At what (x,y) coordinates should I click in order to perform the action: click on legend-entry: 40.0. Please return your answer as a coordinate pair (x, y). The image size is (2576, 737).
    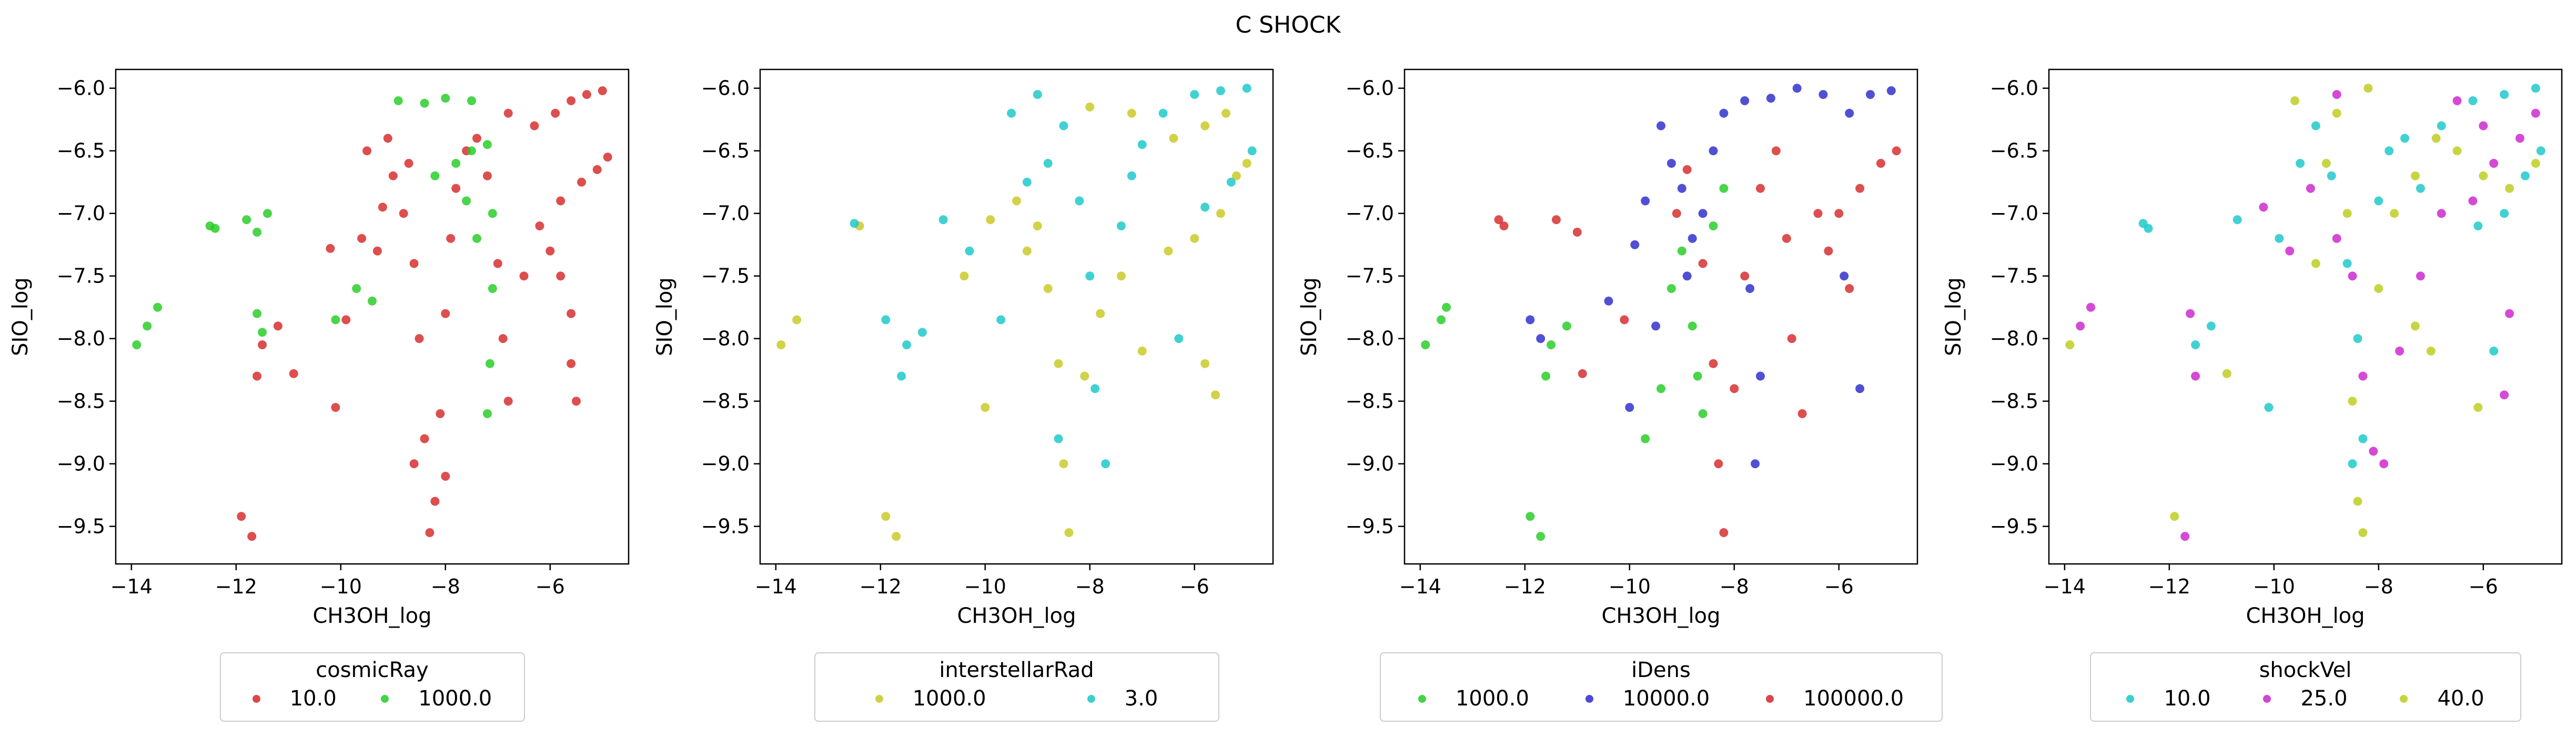
    Looking at the image, I should click on (2442, 698).